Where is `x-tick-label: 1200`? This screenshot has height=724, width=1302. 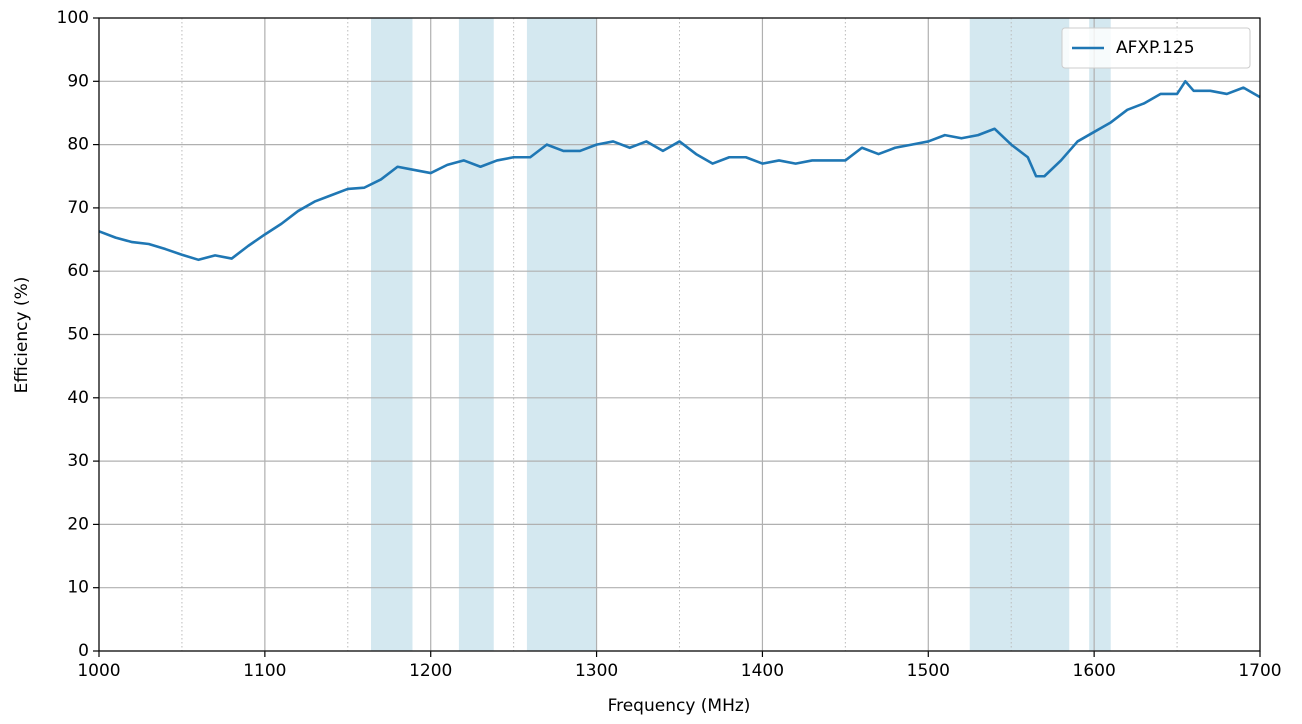 x-tick-label: 1200 is located at coordinates (430, 671).